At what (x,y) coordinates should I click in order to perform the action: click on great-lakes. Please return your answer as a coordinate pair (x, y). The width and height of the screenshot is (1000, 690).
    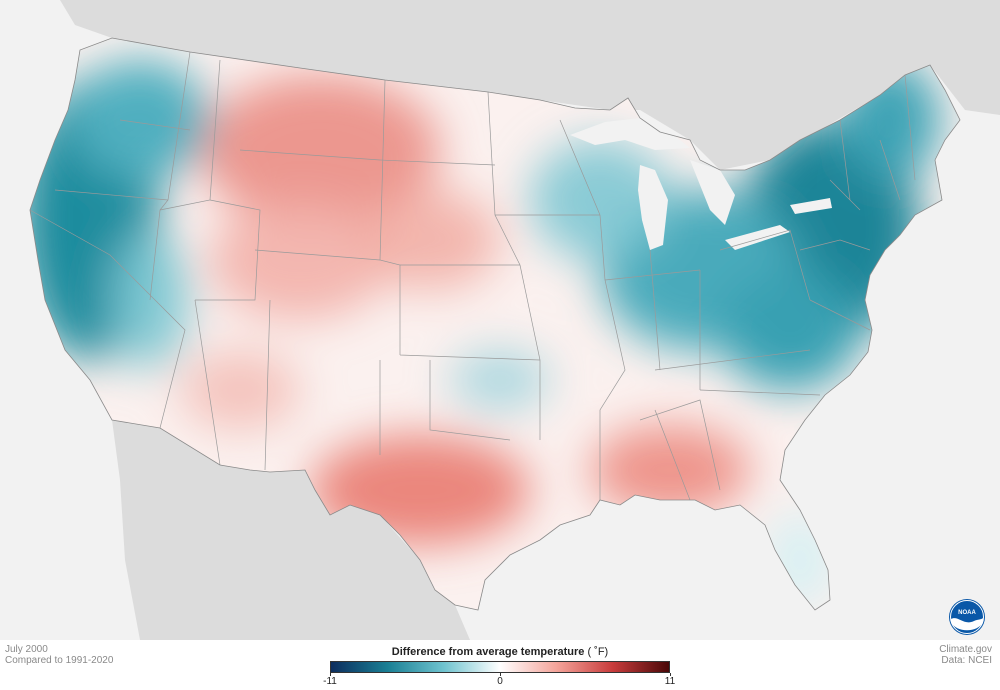
    Looking at the image, I should click on (701, 184).